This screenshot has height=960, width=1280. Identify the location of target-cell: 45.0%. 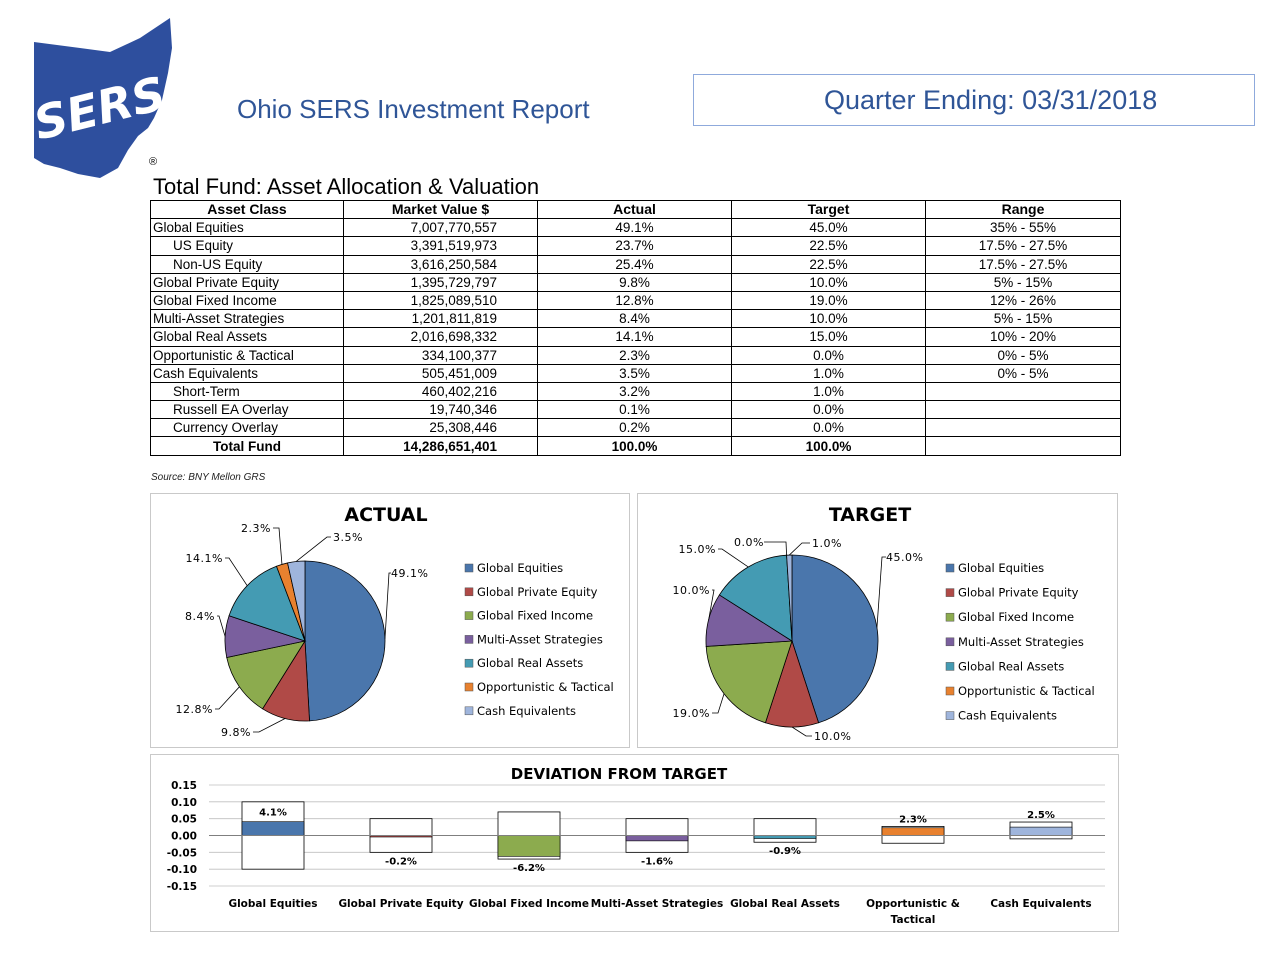
(828, 228).